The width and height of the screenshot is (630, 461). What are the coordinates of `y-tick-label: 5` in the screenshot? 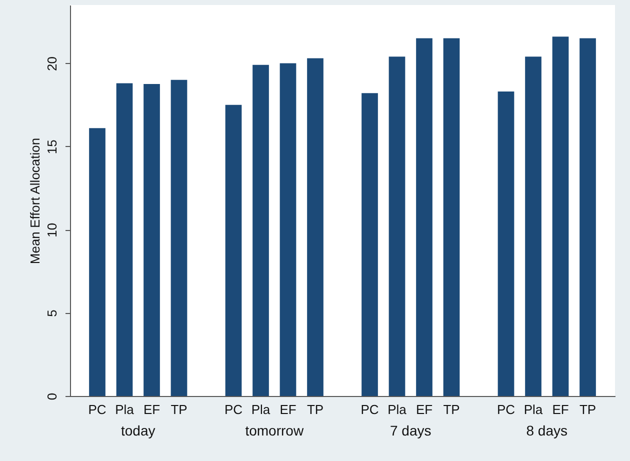 It's located at (52, 313).